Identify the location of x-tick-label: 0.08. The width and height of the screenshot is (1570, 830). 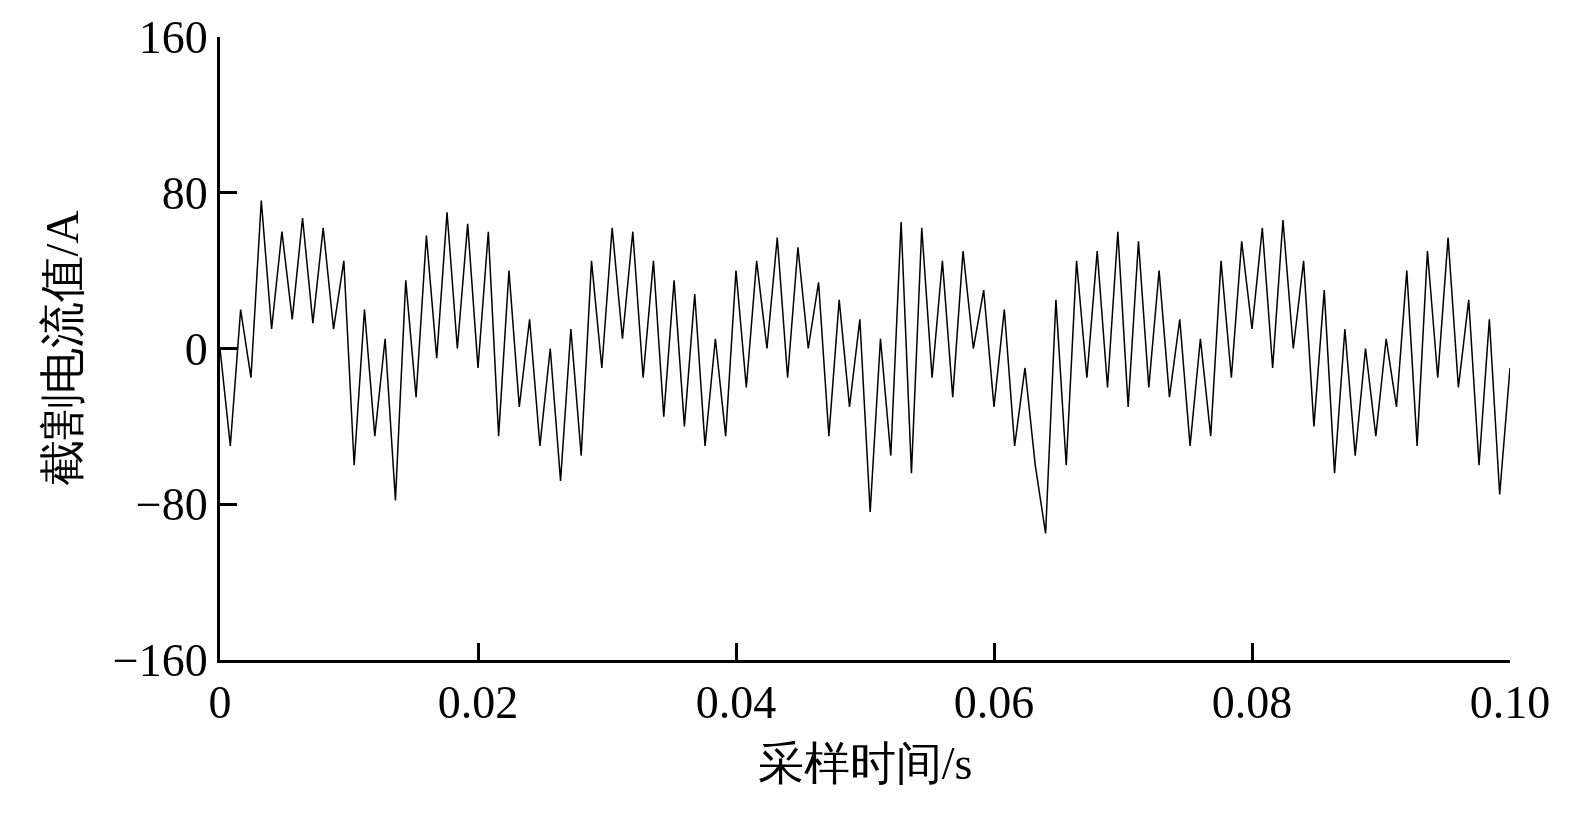
(1252, 703).